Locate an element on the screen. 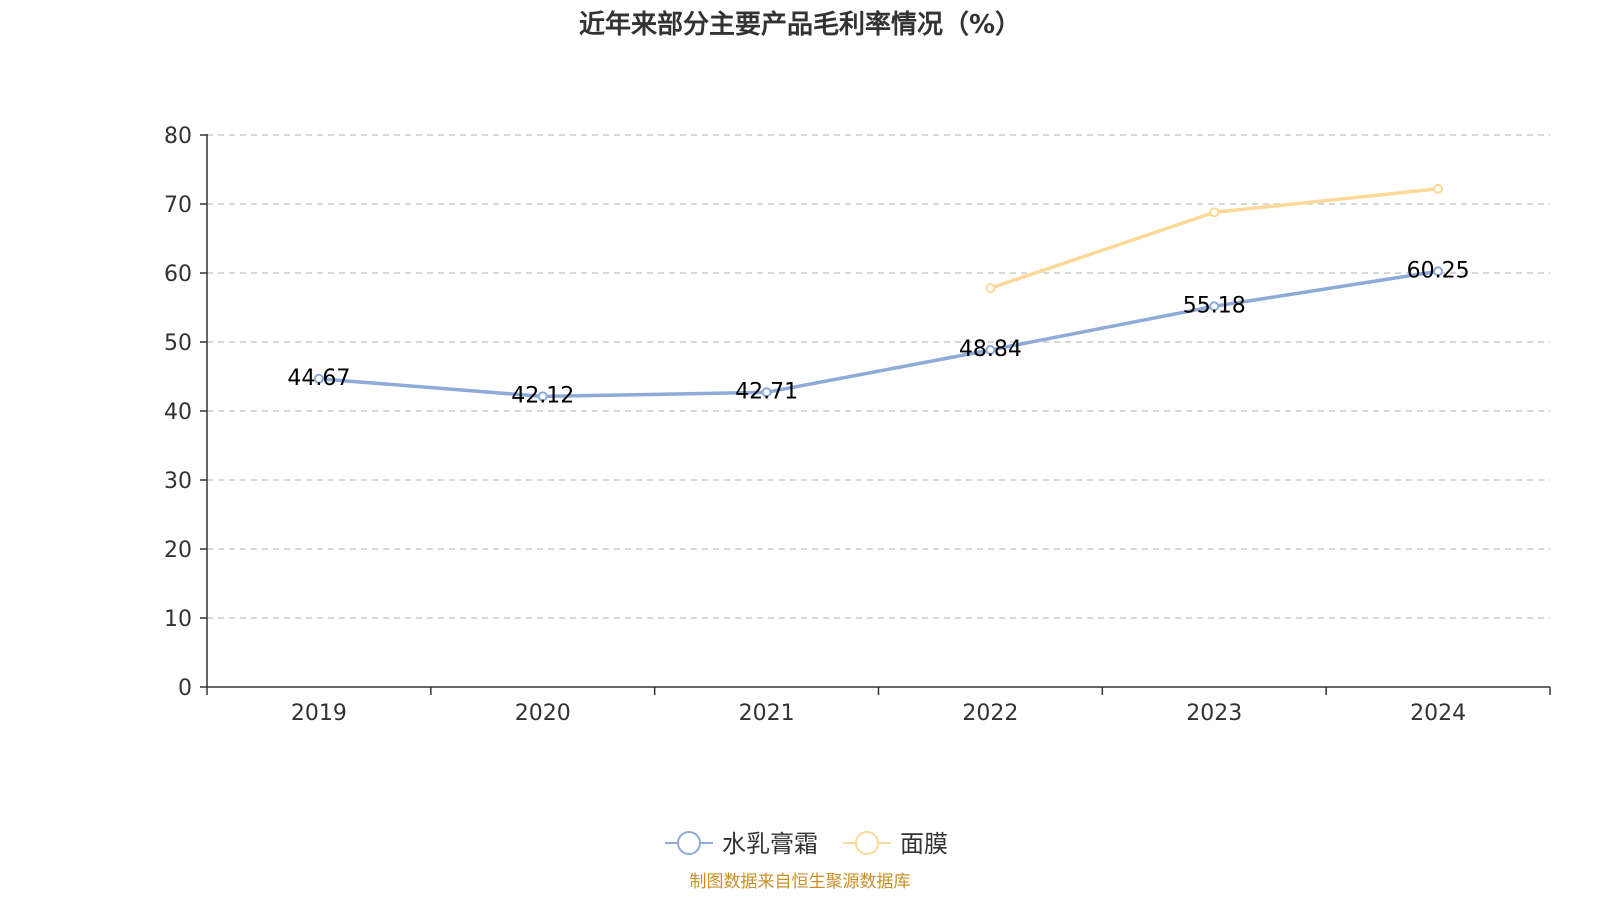 This screenshot has width=1600, height=900. data-label: 55.18 is located at coordinates (1214, 305).